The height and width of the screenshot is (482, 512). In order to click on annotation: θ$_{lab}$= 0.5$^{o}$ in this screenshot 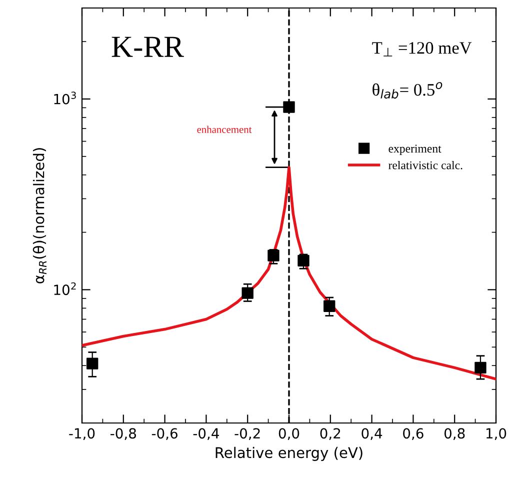, I will do `click(407, 90)`.